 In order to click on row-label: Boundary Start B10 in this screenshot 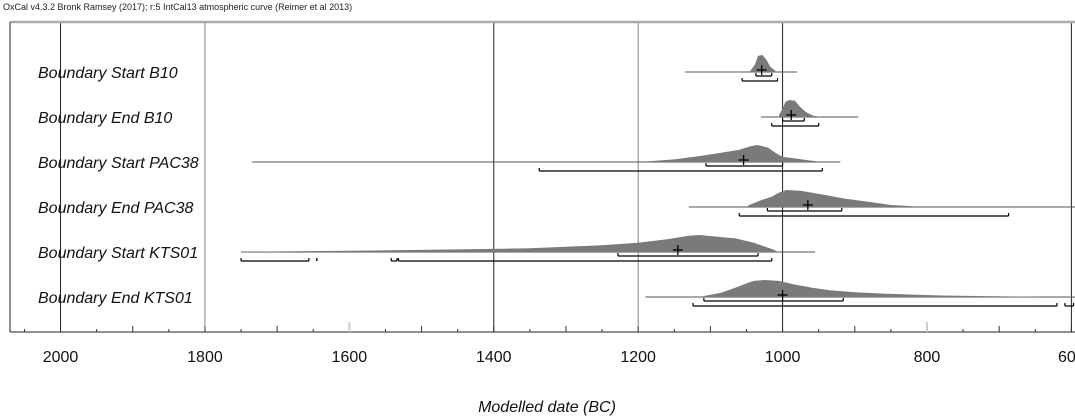, I will do `click(108, 73)`.